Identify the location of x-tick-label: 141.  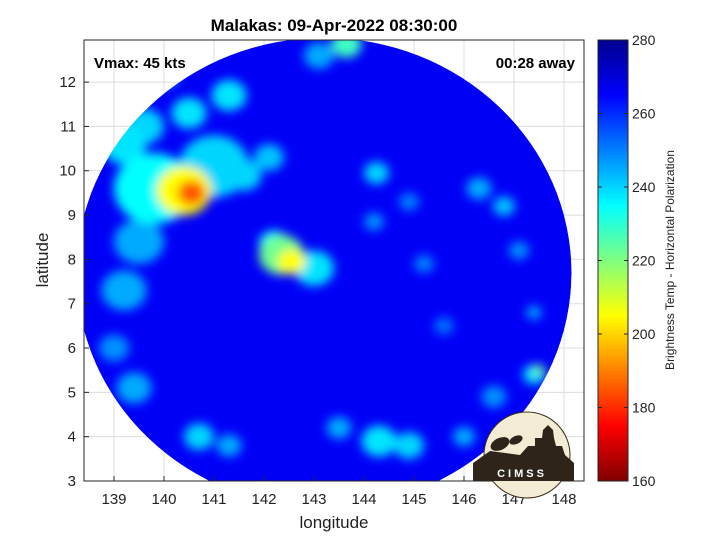
(213, 499).